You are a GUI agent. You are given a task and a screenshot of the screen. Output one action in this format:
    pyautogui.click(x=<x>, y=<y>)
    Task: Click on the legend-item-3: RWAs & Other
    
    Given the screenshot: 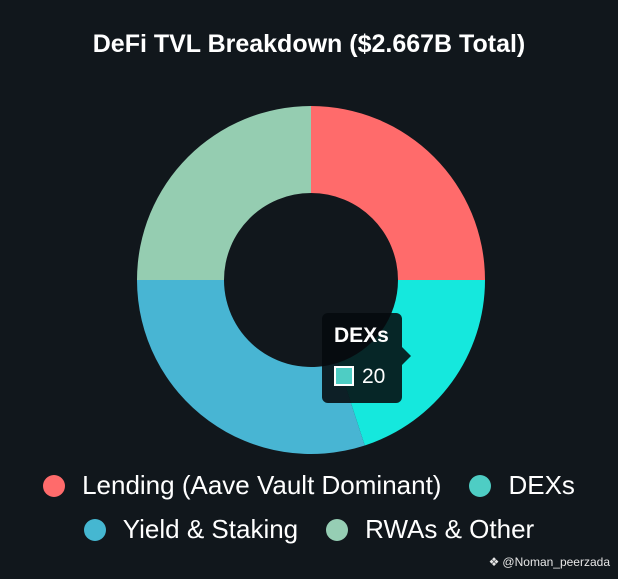 What is the action you would take?
    pyautogui.click(x=430, y=529)
    